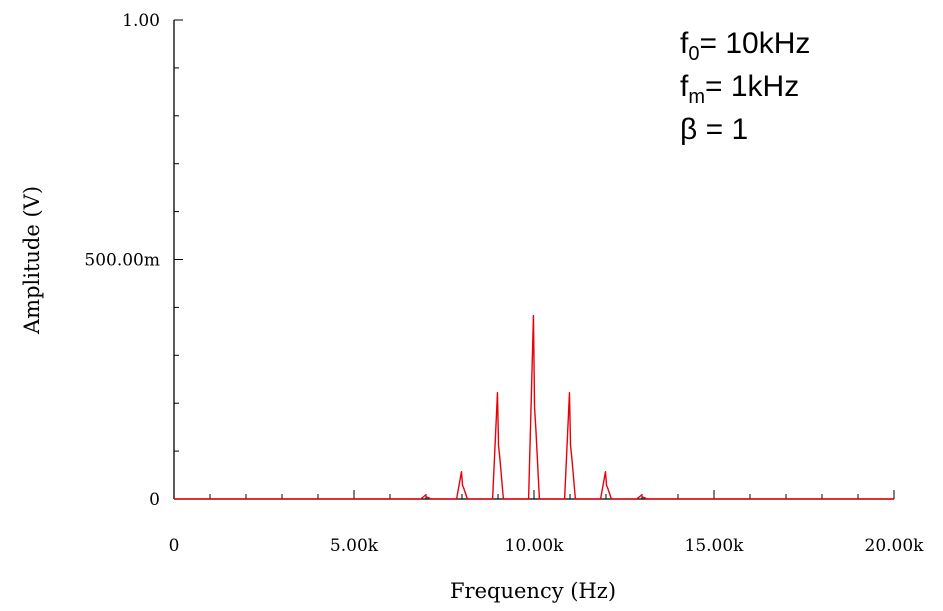  Describe the element at coordinates (752, 86) in the screenshot. I see `annotation-value: = 1kHz` at that location.